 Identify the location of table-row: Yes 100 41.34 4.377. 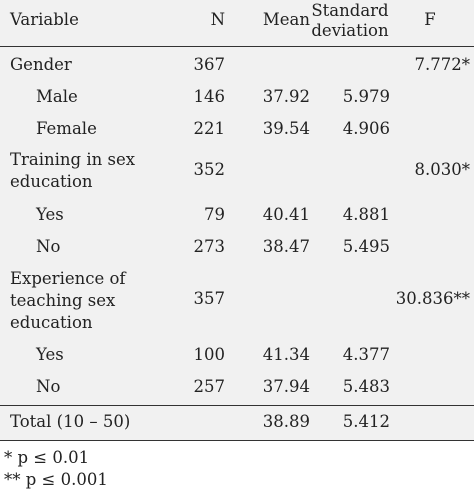
(237, 355).